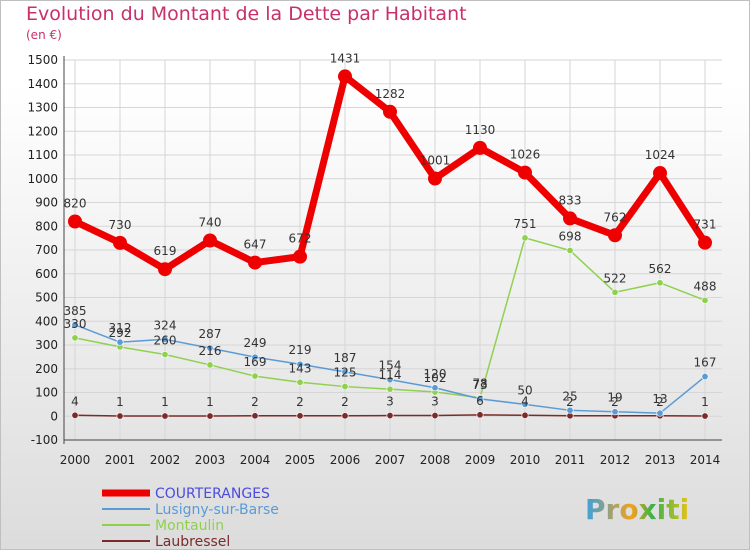 This screenshot has width=750, height=550. What do you see at coordinates (42, 179) in the screenshot?
I see `y-tick-label: 1000` at bounding box center [42, 179].